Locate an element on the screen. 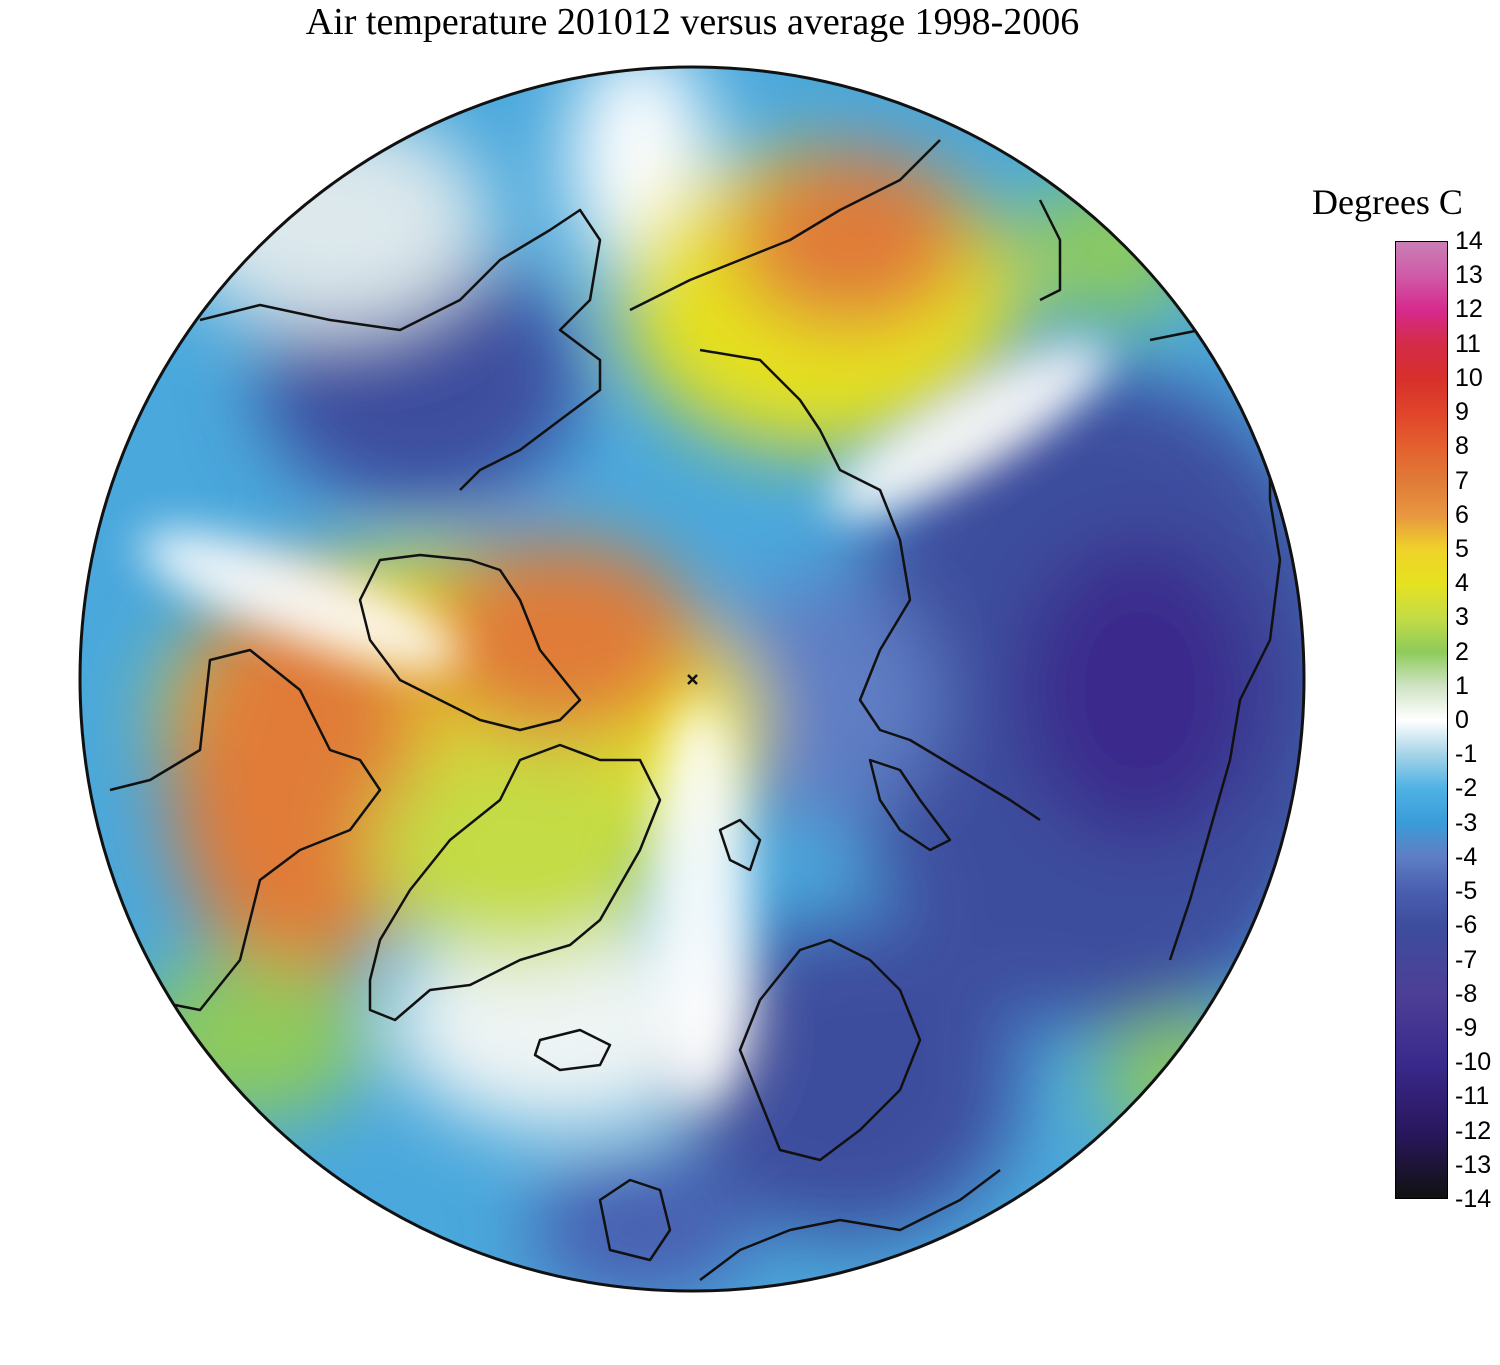 Image resolution: width=1500 pixels, height=1365 pixels. colorbar-tick-label: 3 is located at coordinates (1462, 617).